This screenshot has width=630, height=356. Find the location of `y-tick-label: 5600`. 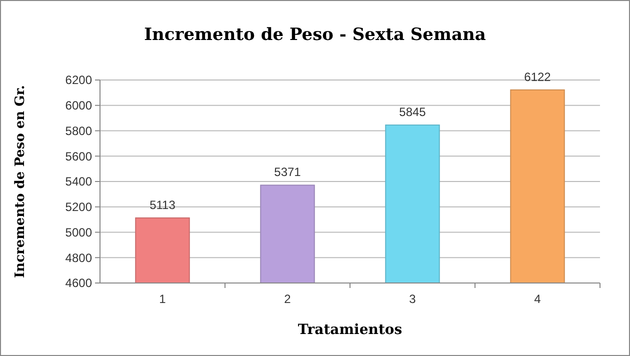

y-tick-label: 5600 is located at coordinates (78, 156).